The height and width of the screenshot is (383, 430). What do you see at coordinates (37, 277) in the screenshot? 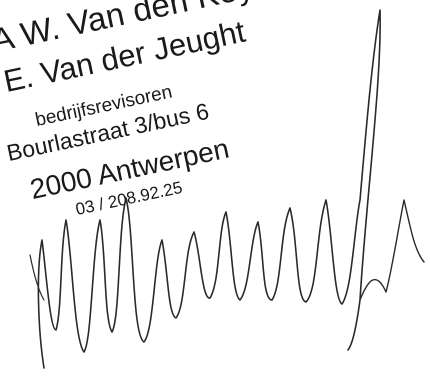
I see `signature-lead-stroke` at bounding box center [37, 277].